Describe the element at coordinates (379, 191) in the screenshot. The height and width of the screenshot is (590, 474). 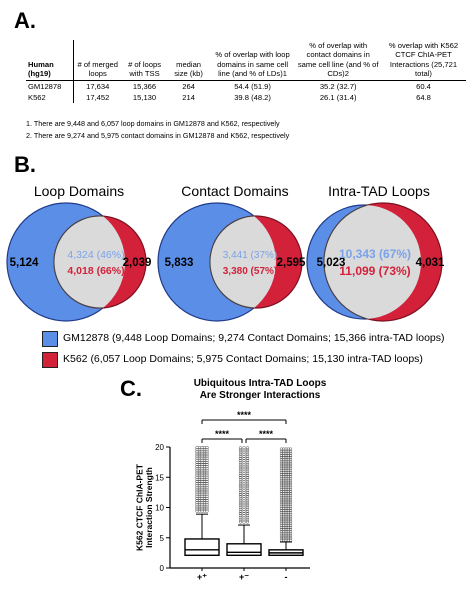
I see `venn-title-intra-tad-loops: Intra-TAD Loops` at that location.